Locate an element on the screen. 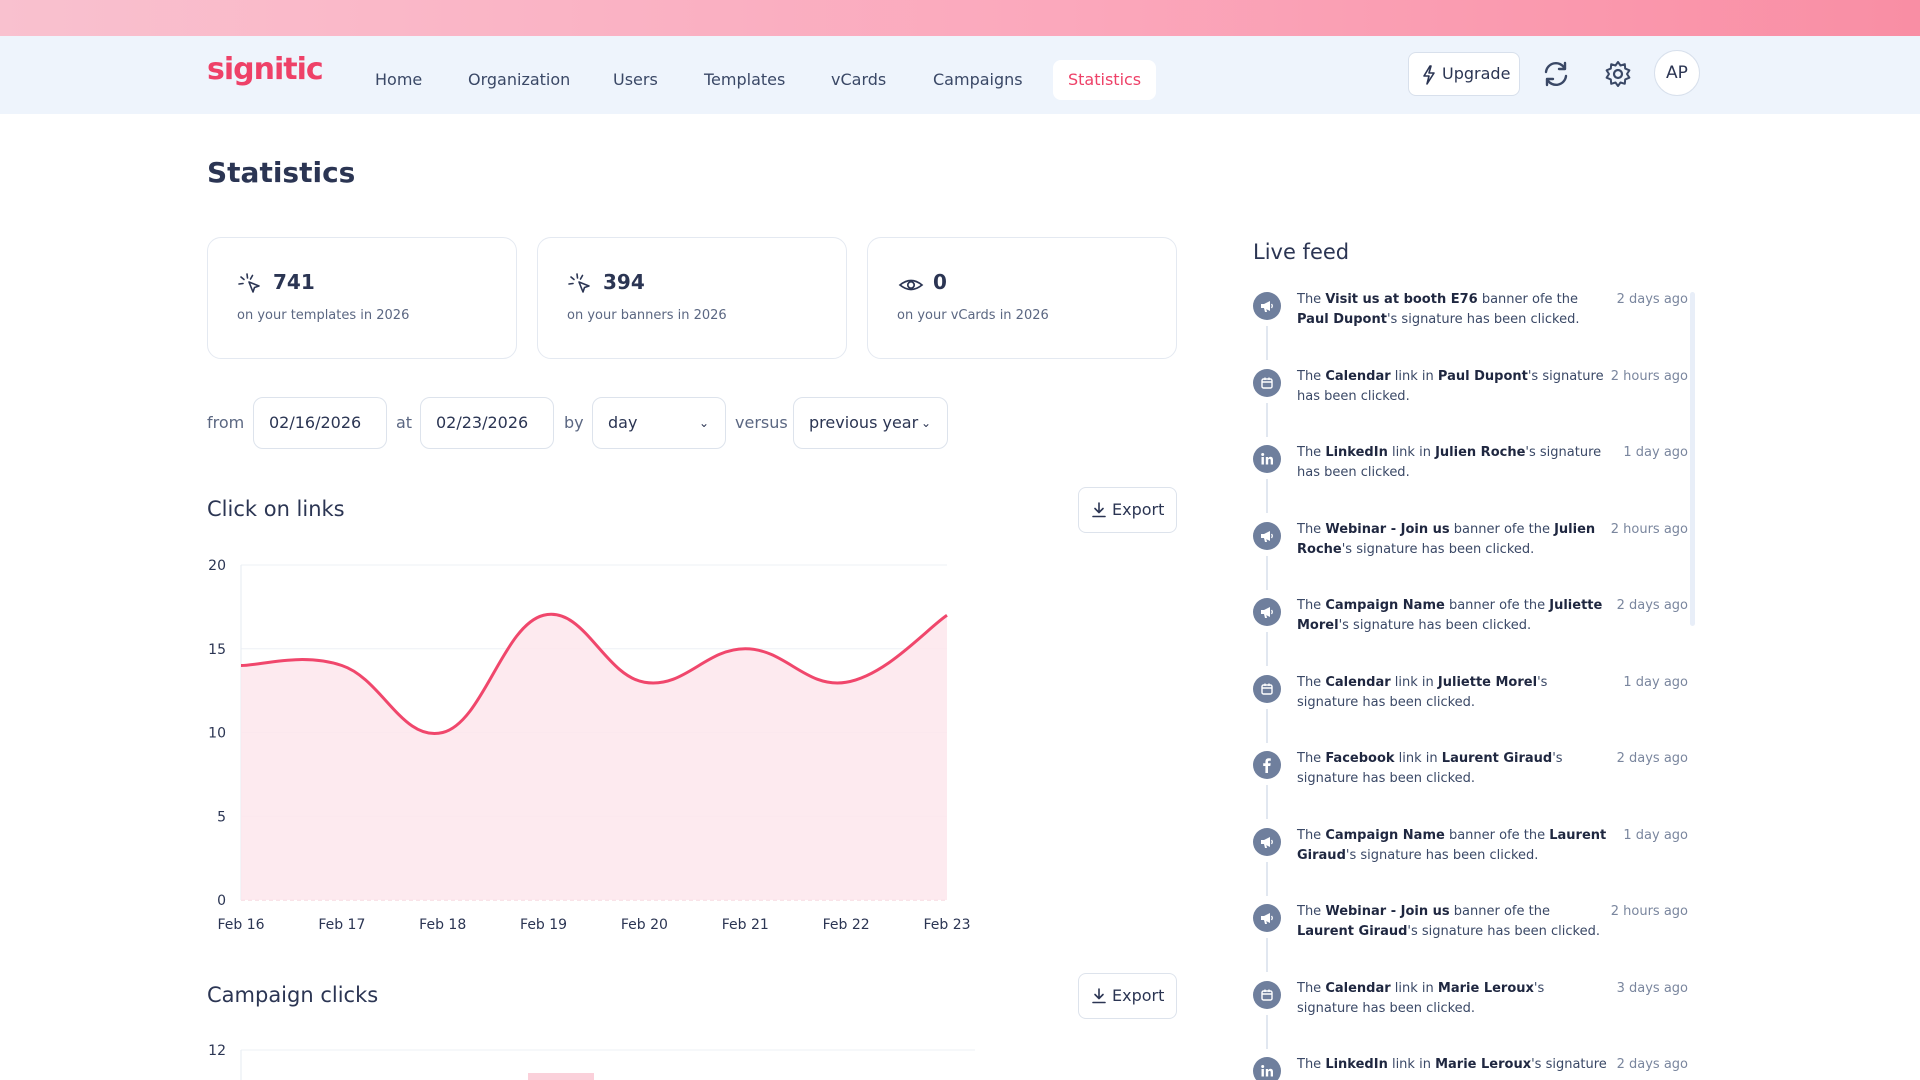  y-tick-label: 0 is located at coordinates (221, 901).